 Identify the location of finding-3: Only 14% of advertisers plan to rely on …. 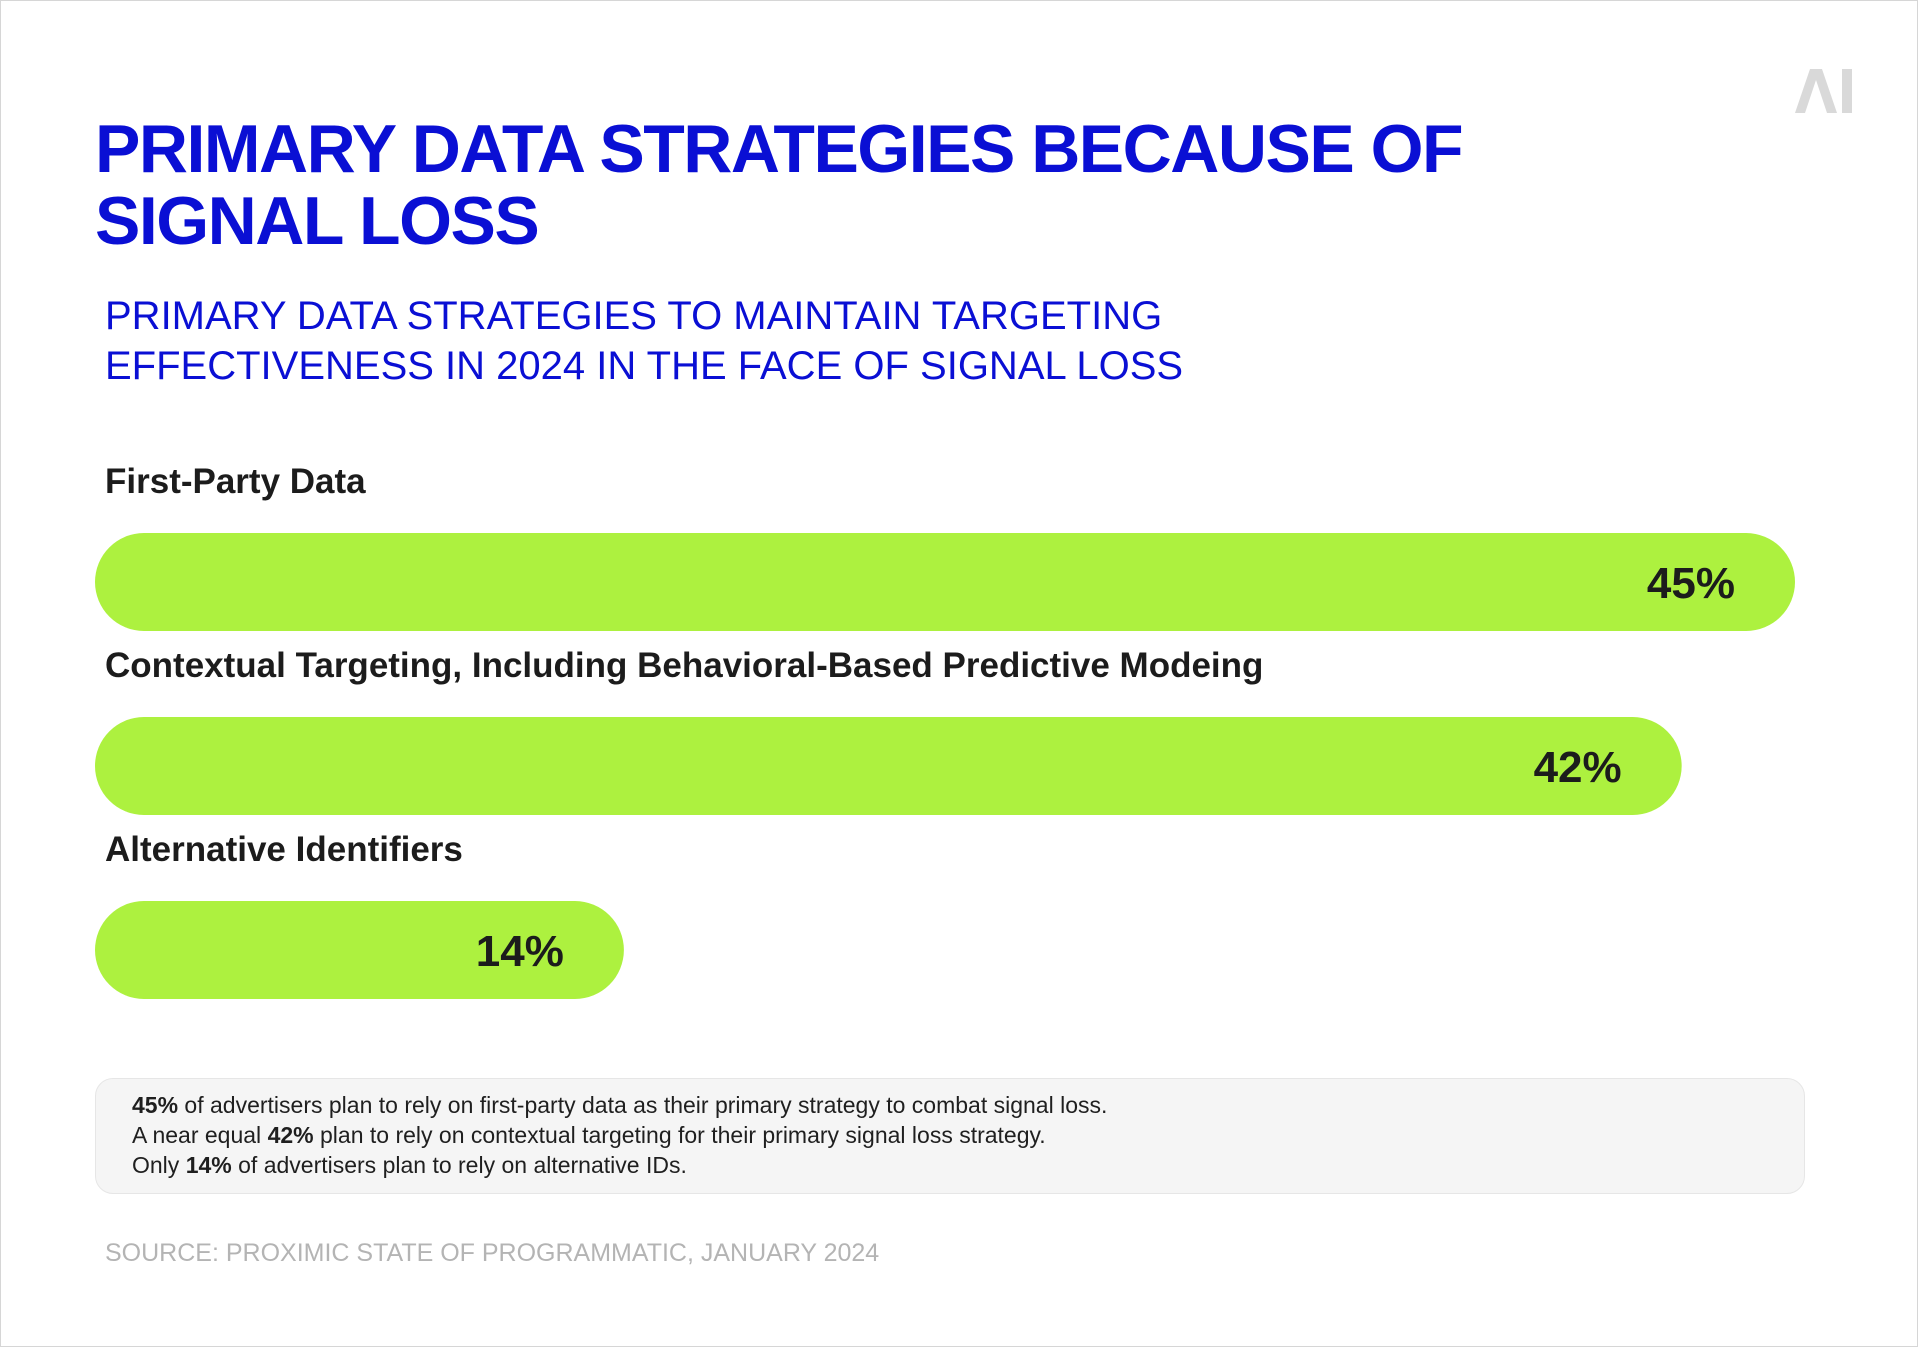
(409, 1165).